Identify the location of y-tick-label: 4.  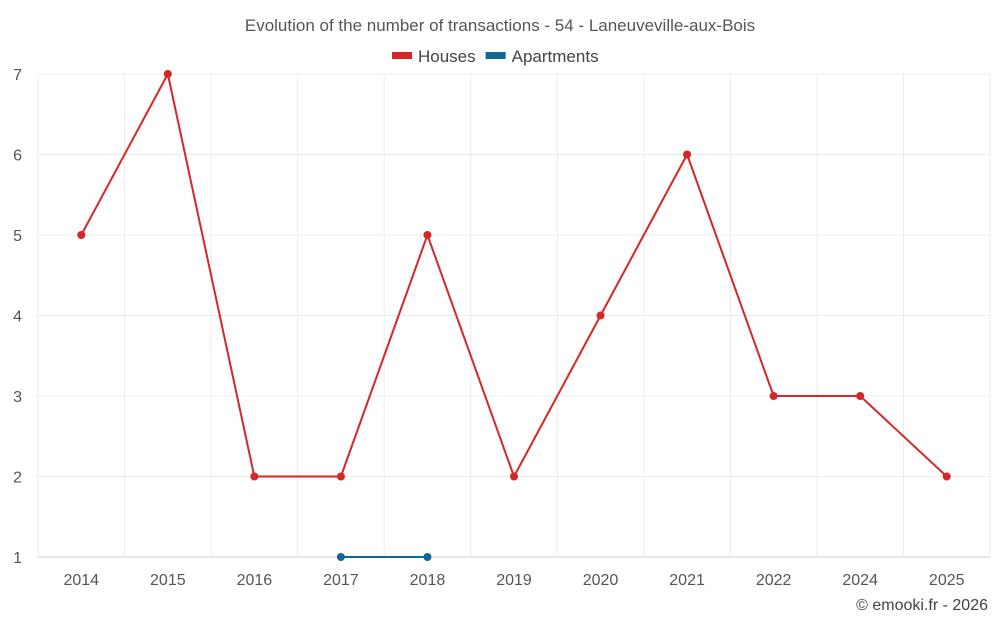
(17, 317).